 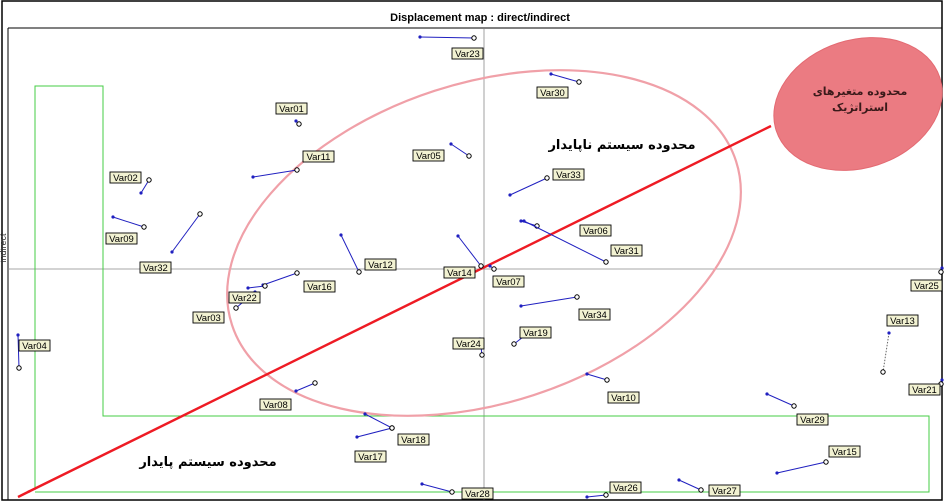 I want to click on label-var11: Var11, so click(x=319, y=157).